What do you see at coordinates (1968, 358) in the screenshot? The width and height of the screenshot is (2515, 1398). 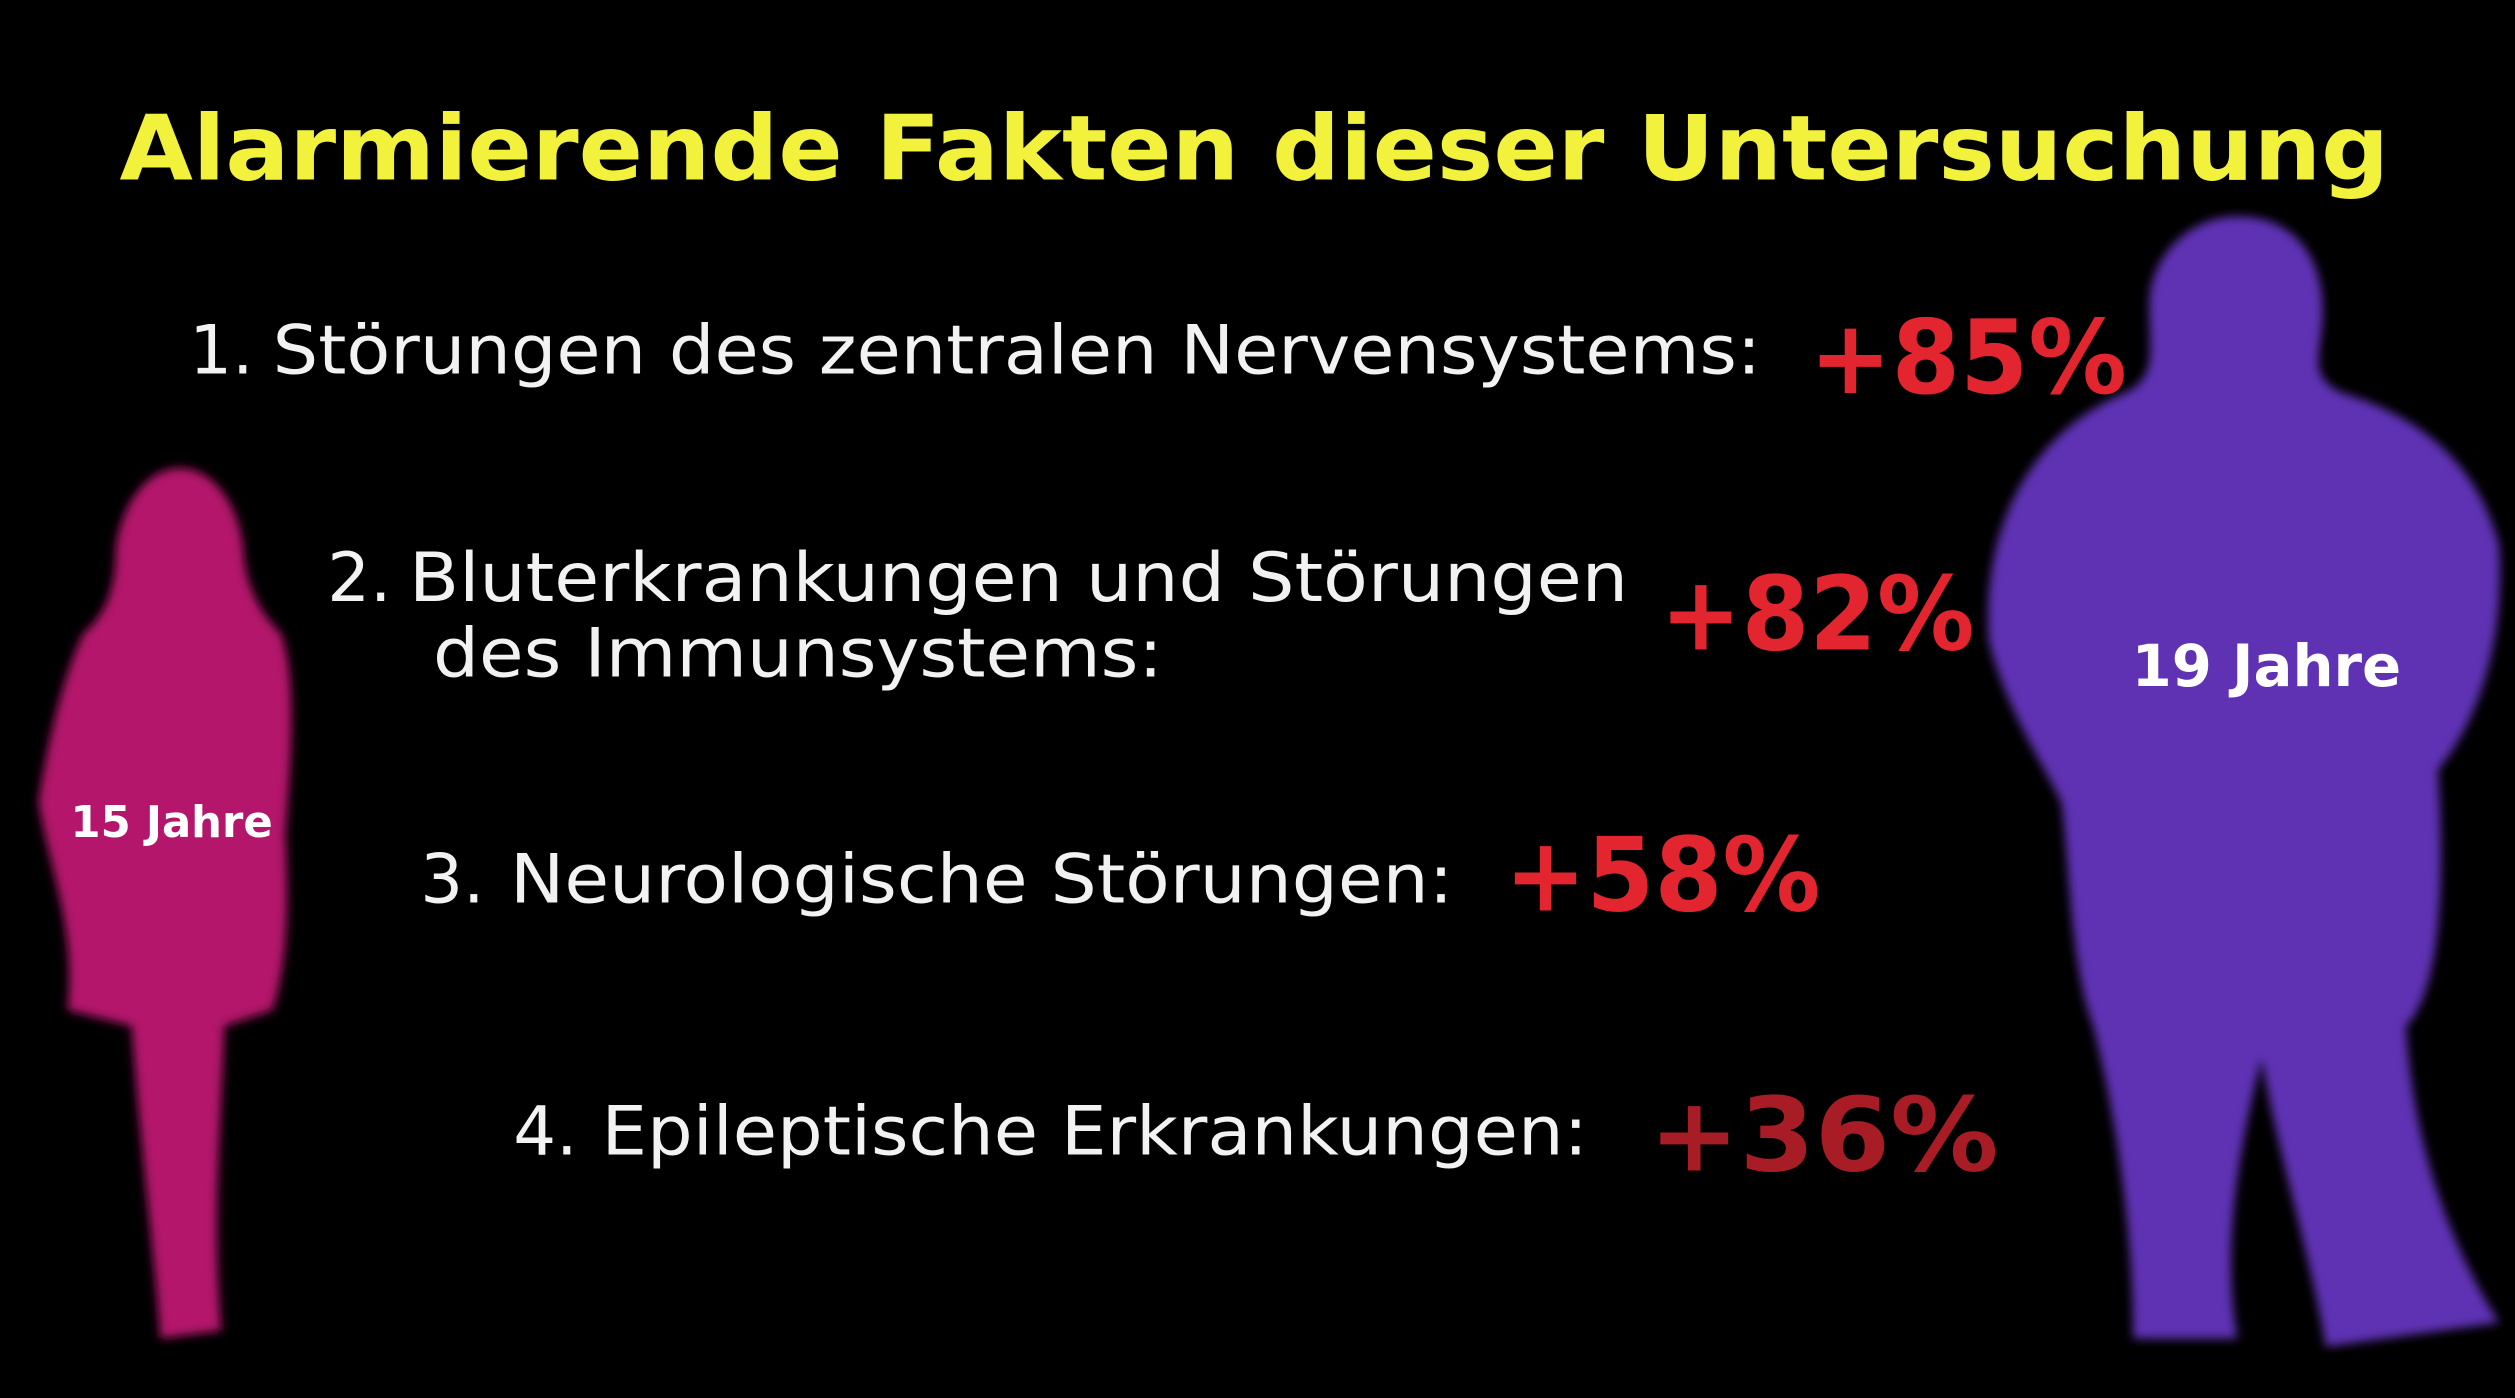 I see `item-value: +85%` at bounding box center [1968, 358].